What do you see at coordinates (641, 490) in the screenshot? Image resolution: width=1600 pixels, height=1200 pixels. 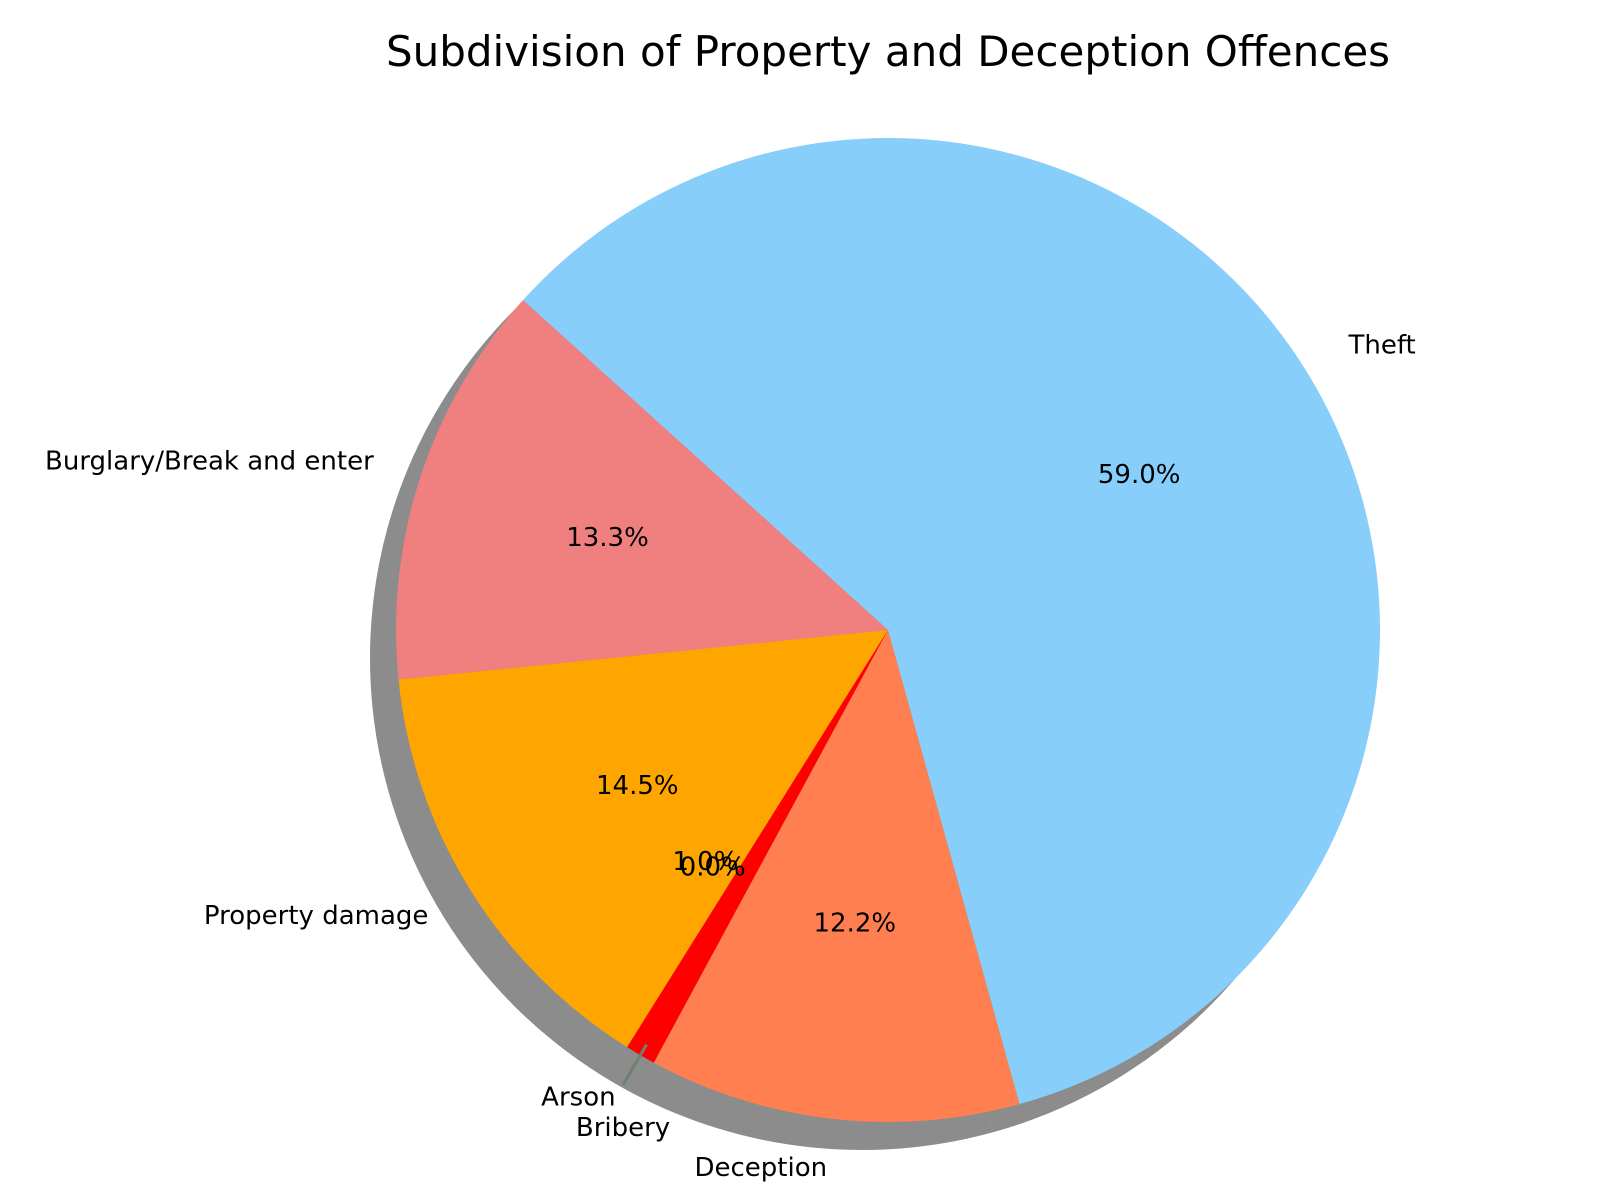 I see `slice-burglary-break-and-enter` at bounding box center [641, 490].